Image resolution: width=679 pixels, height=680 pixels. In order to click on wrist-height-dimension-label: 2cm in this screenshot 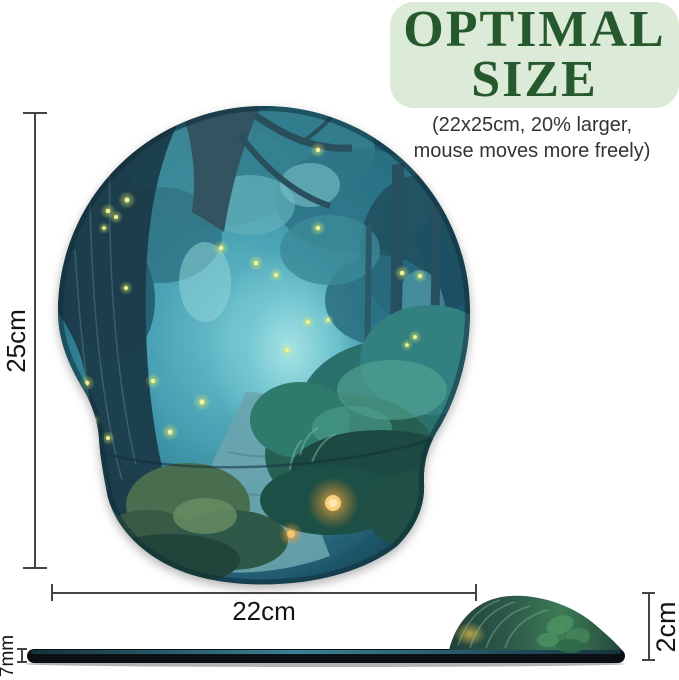, I will do `click(665, 627)`.